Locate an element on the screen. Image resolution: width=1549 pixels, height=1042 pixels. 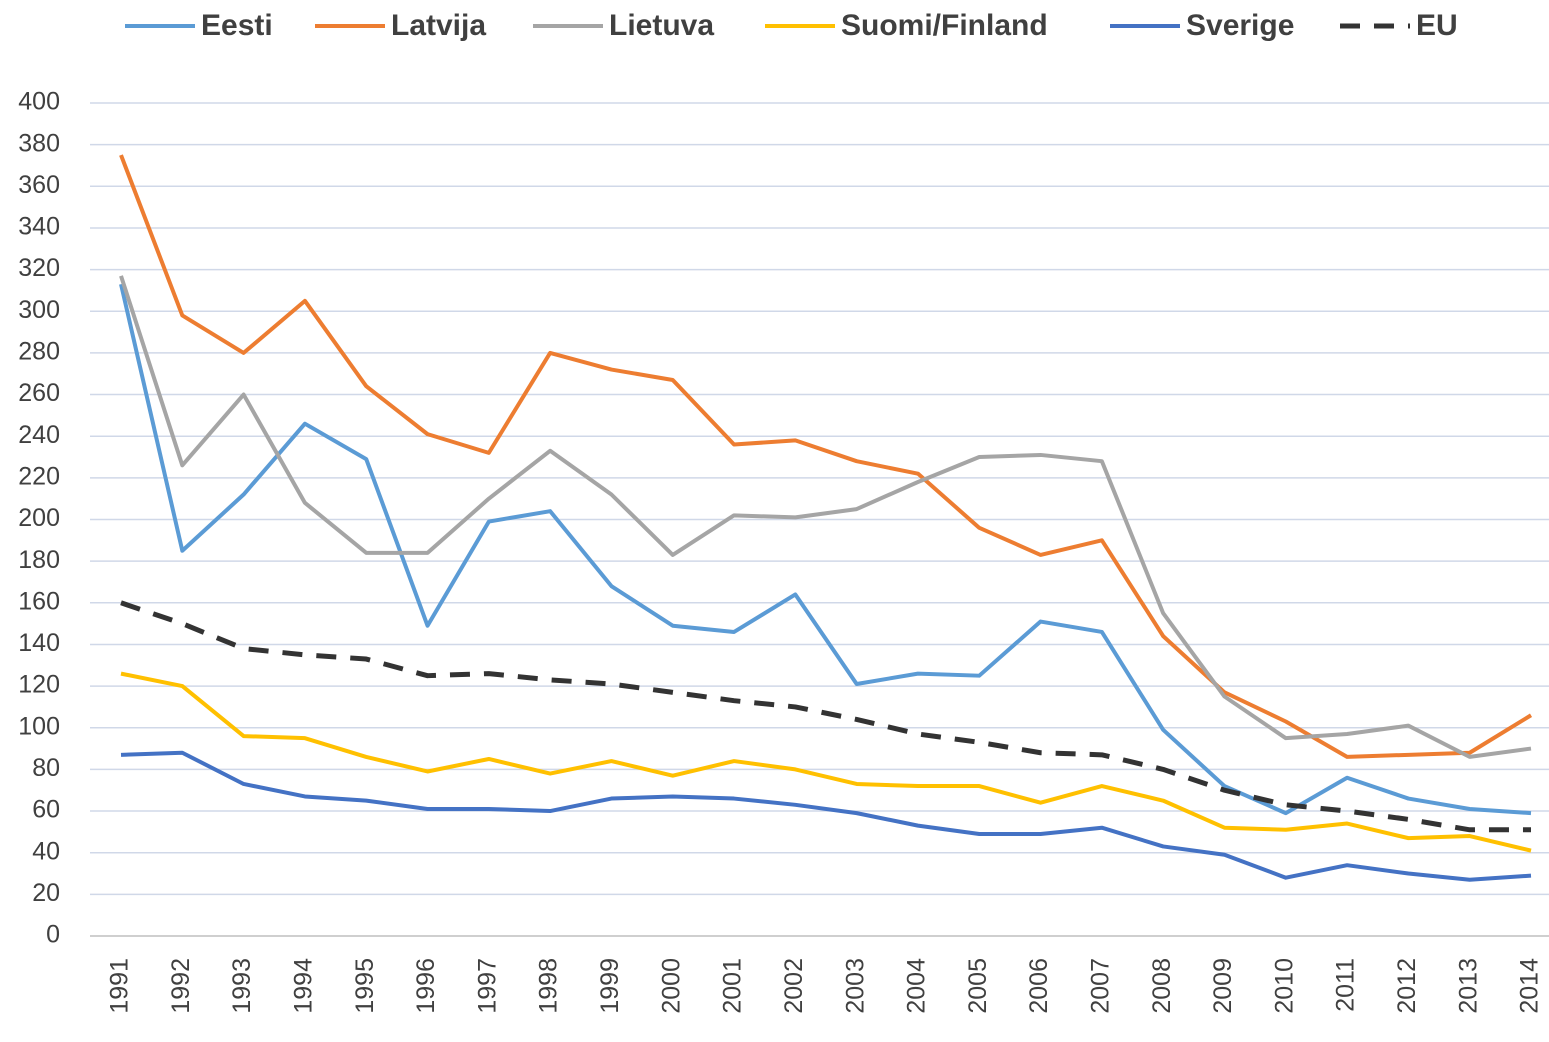
y-tick-label: 340 is located at coordinates (39, 227).